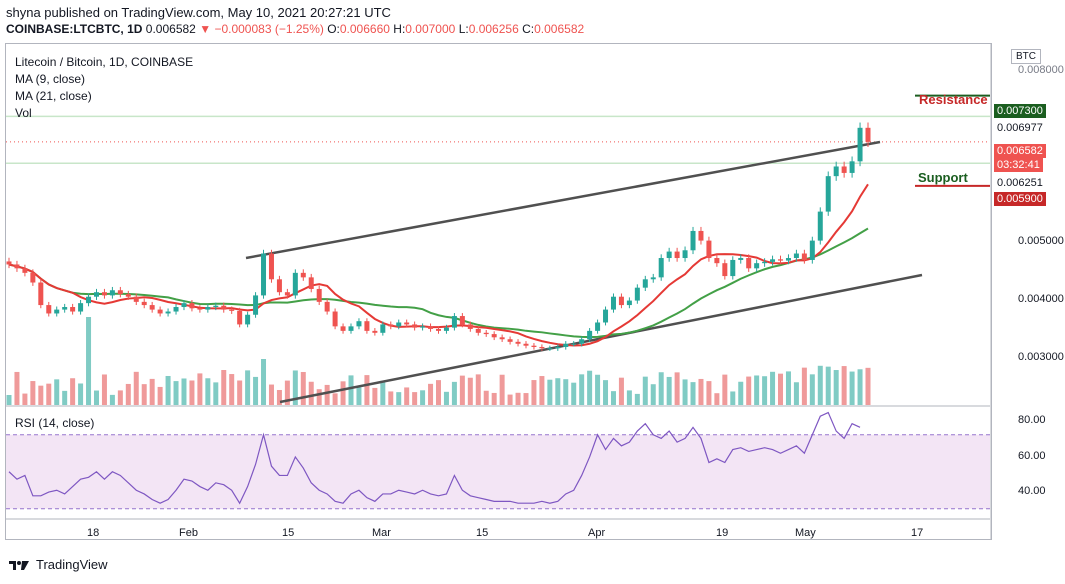 The width and height of the screenshot is (1065, 584). I want to click on low-label: L:, so click(463, 29).